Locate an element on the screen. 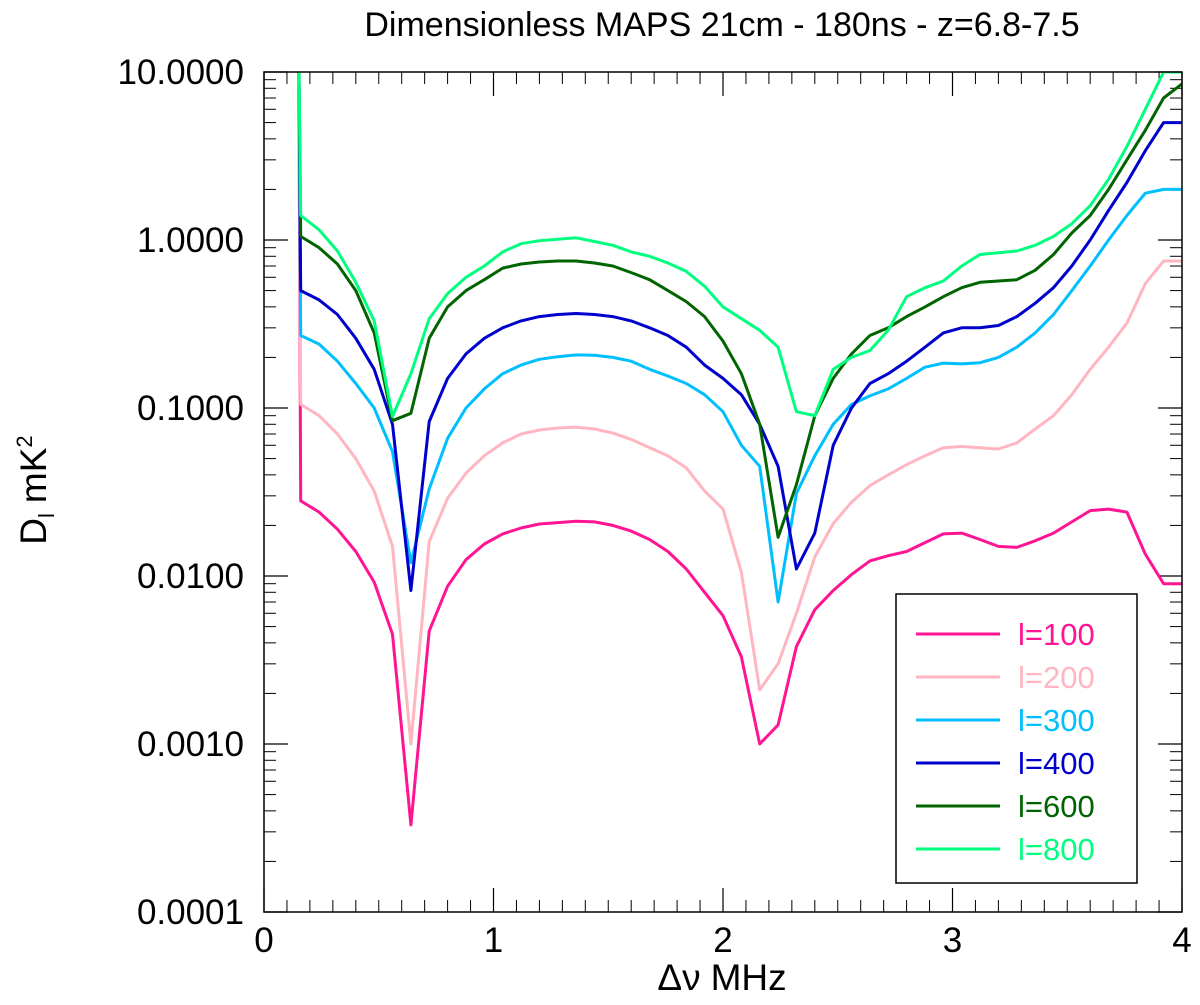  x-axis-label: Δν MHz is located at coordinates (721, 977).